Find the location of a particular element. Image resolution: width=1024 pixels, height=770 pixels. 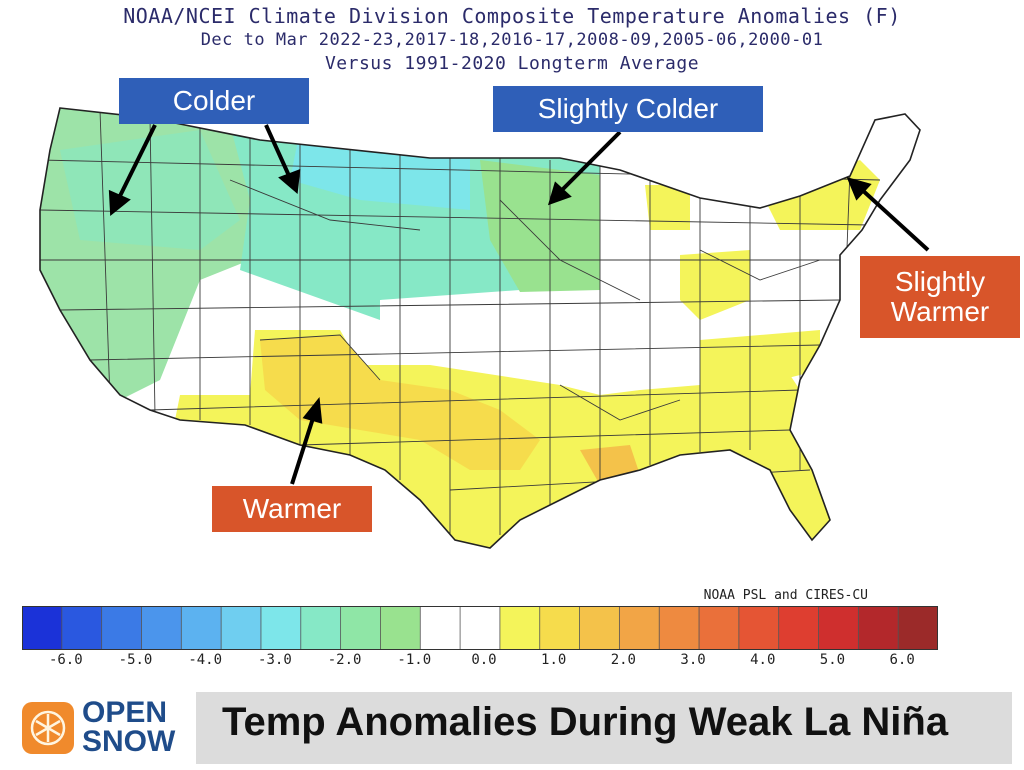

arrow-slightly-colder is located at coordinates (590, 162).